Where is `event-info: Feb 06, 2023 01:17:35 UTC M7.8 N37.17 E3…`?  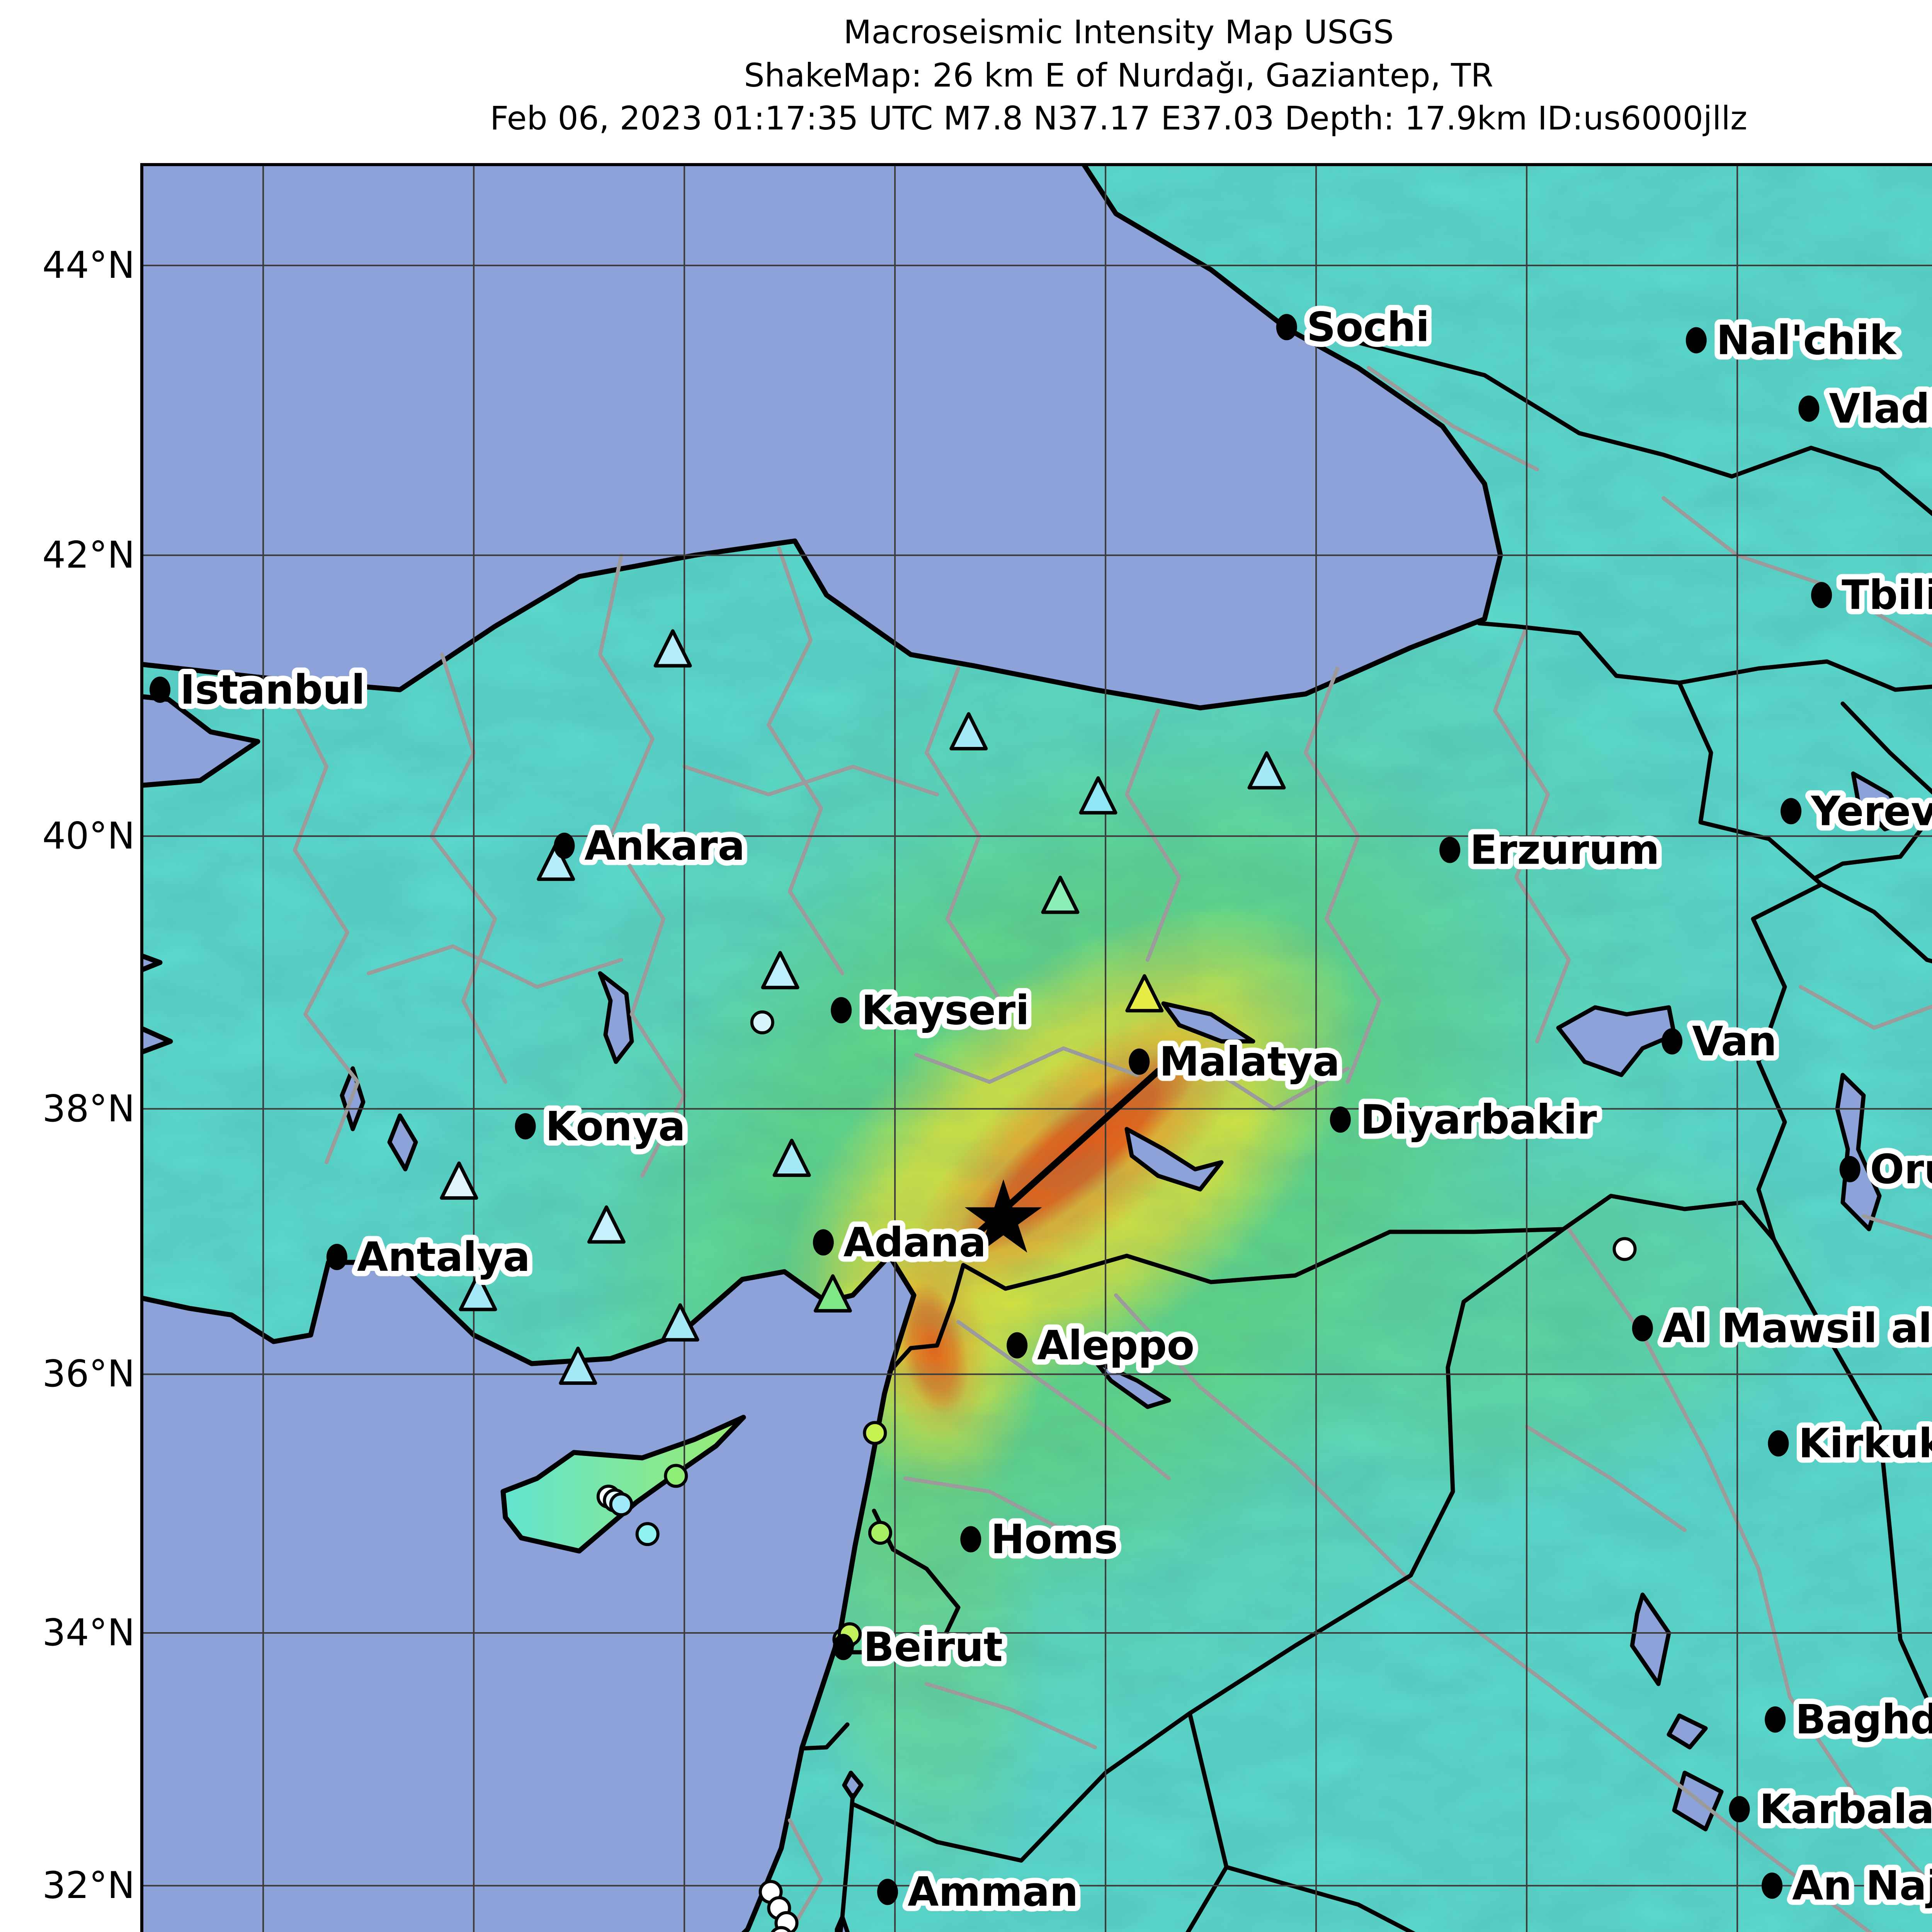 event-info: Feb 06, 2023 01:17:35 UTC M7.8 N37.17 E3… is located at coordinates (1119, 119).